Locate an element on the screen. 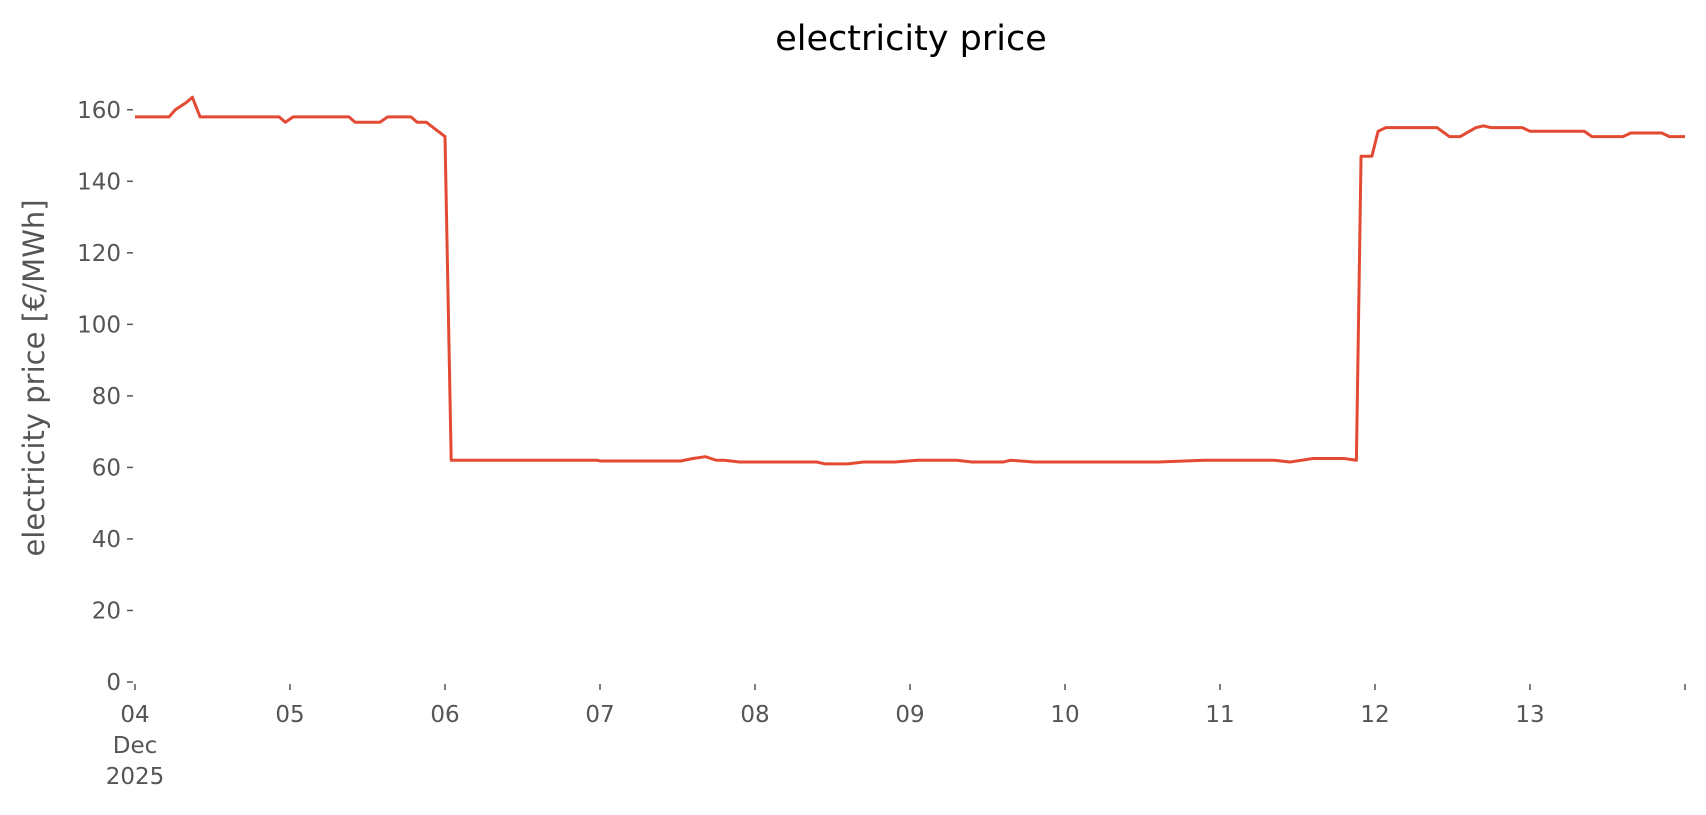  y-tick-label: 100 is located at coordinates (99, 325).